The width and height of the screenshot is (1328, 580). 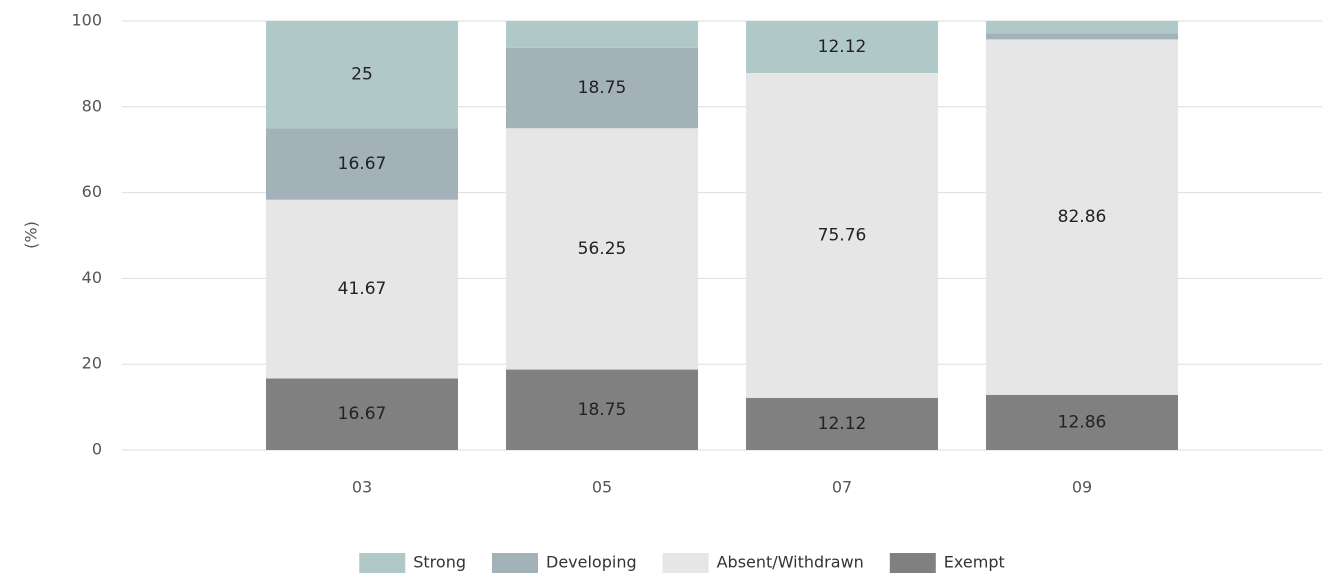 I want to click on x-tick-label: 09, so click(x=1082, y=487).